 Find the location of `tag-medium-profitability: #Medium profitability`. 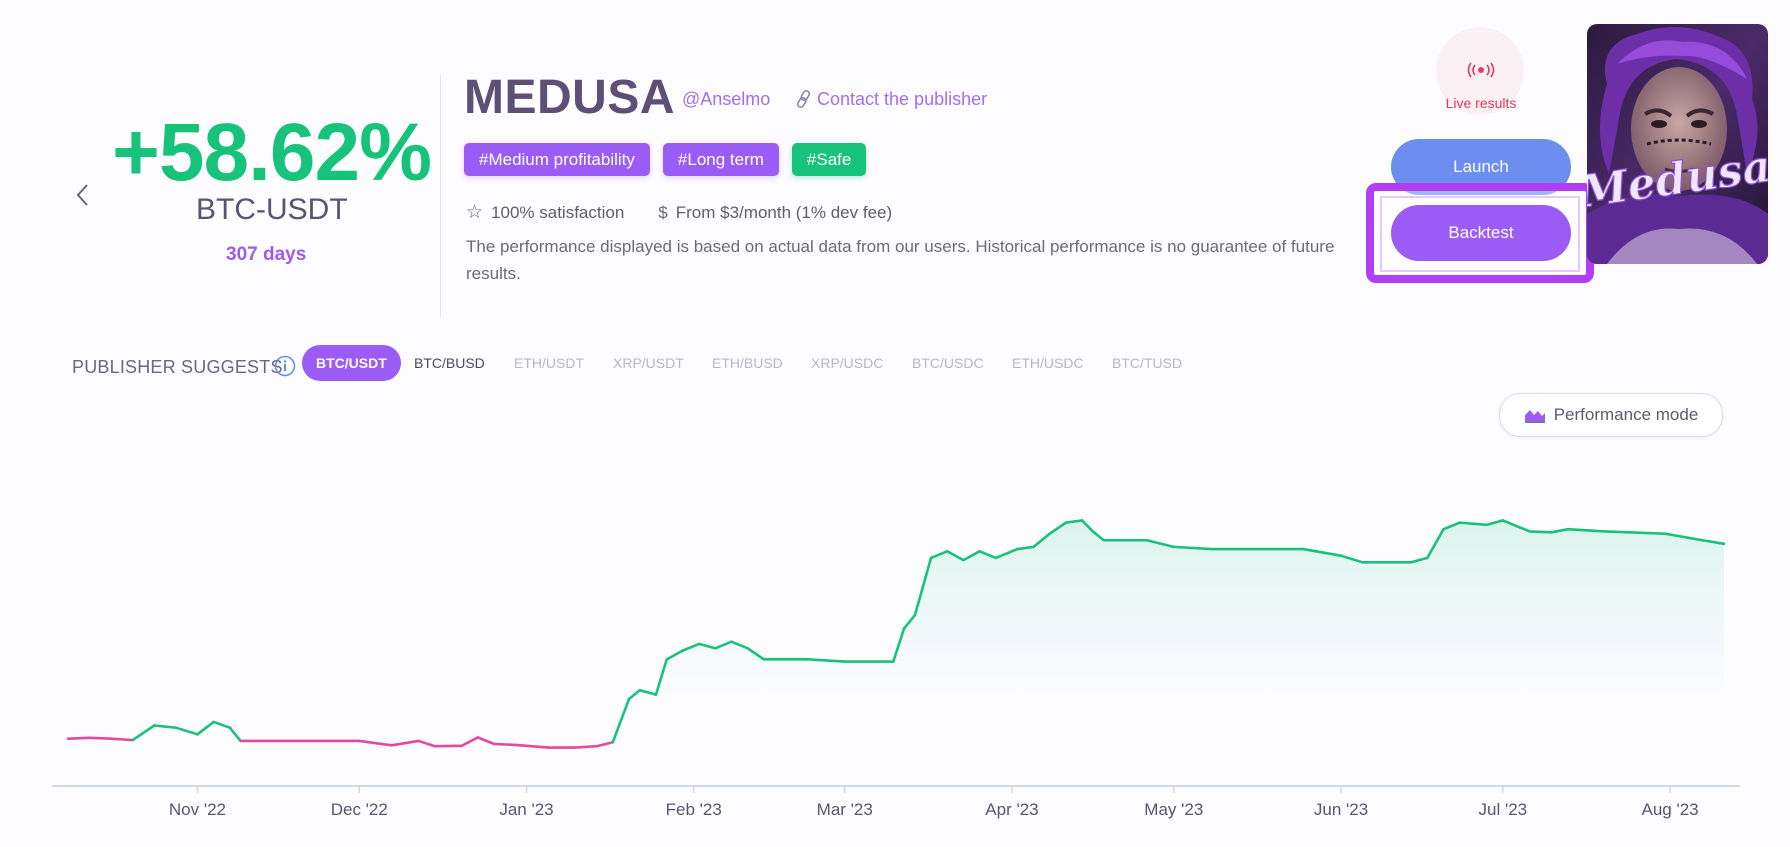

tag-medium-profitability: #Medium profitability is located at coordinates (557, 159).